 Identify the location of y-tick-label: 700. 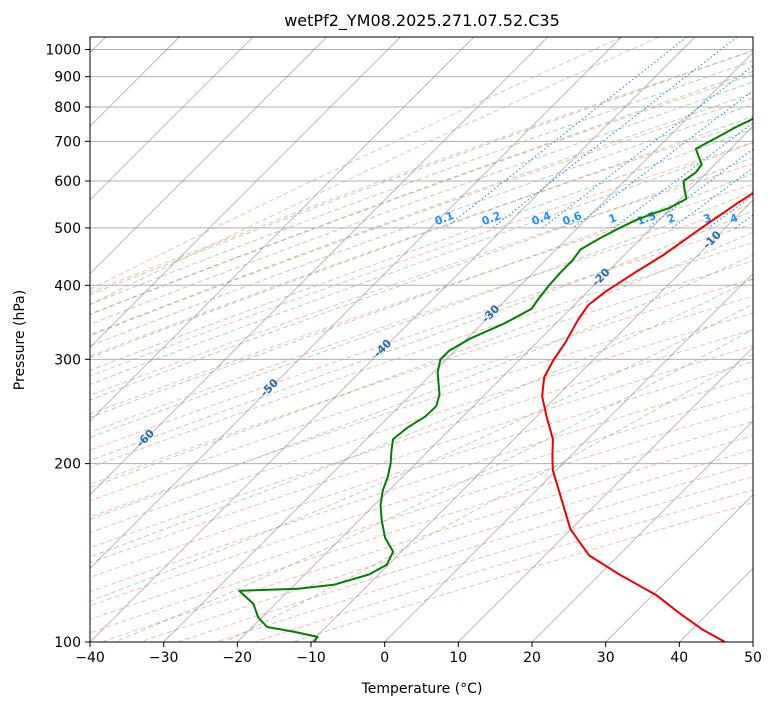
(67, 142).